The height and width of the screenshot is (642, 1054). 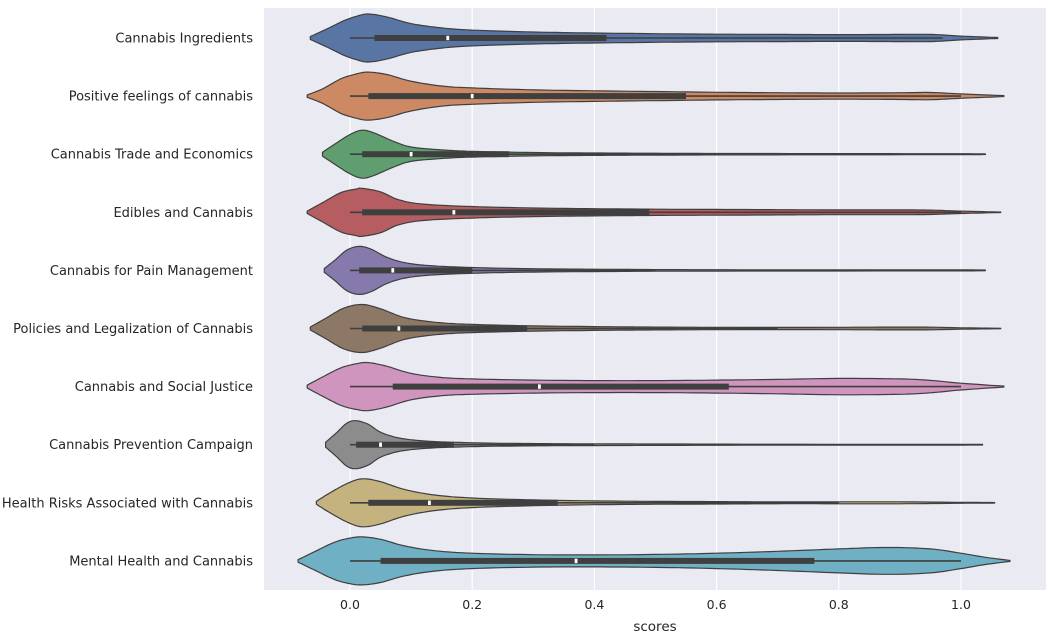 I want to click on category-label: Cannabis for Pain Management, so click(x=151, y=271).